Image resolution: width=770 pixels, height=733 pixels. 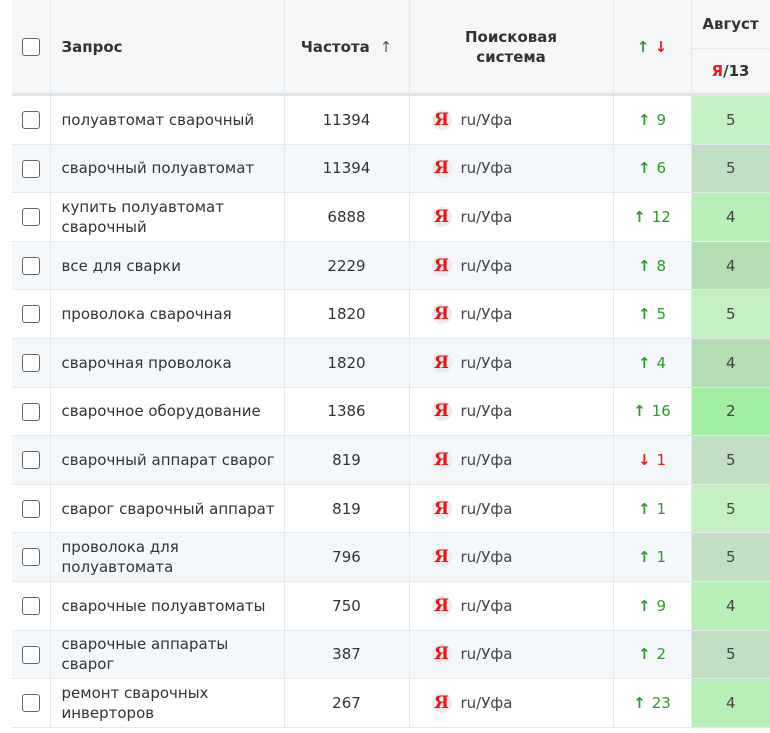 I want to click on select-all-checkbox, so click(x=30, y=46).